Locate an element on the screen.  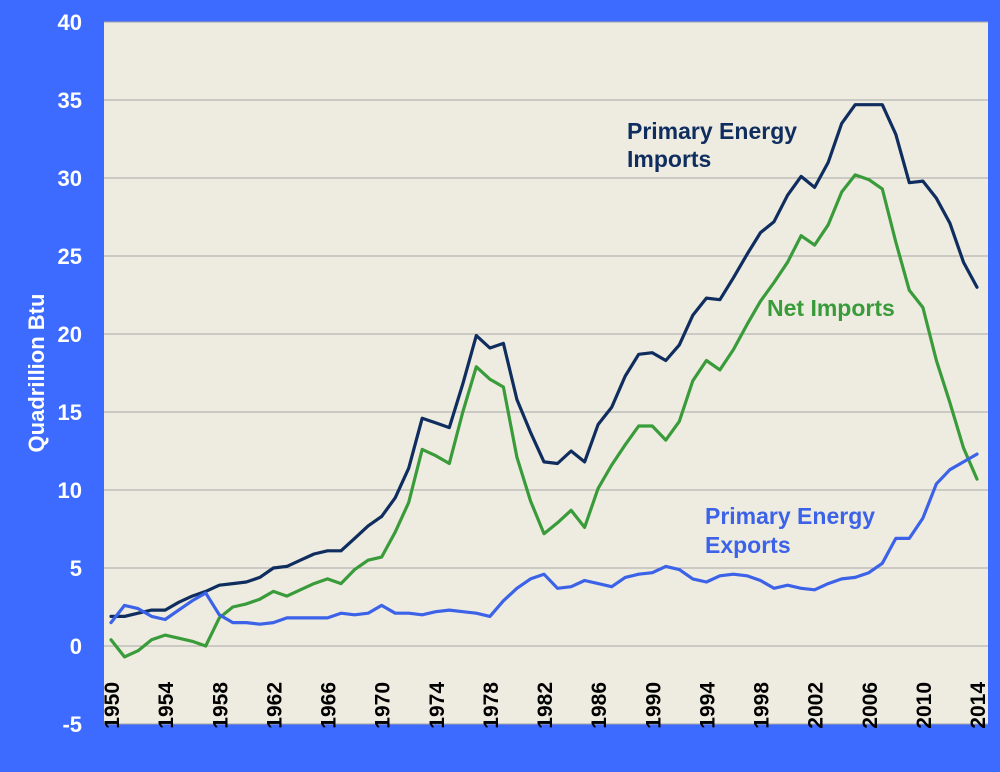
y-tick-label: 0 is located at coordinates (76, 646).